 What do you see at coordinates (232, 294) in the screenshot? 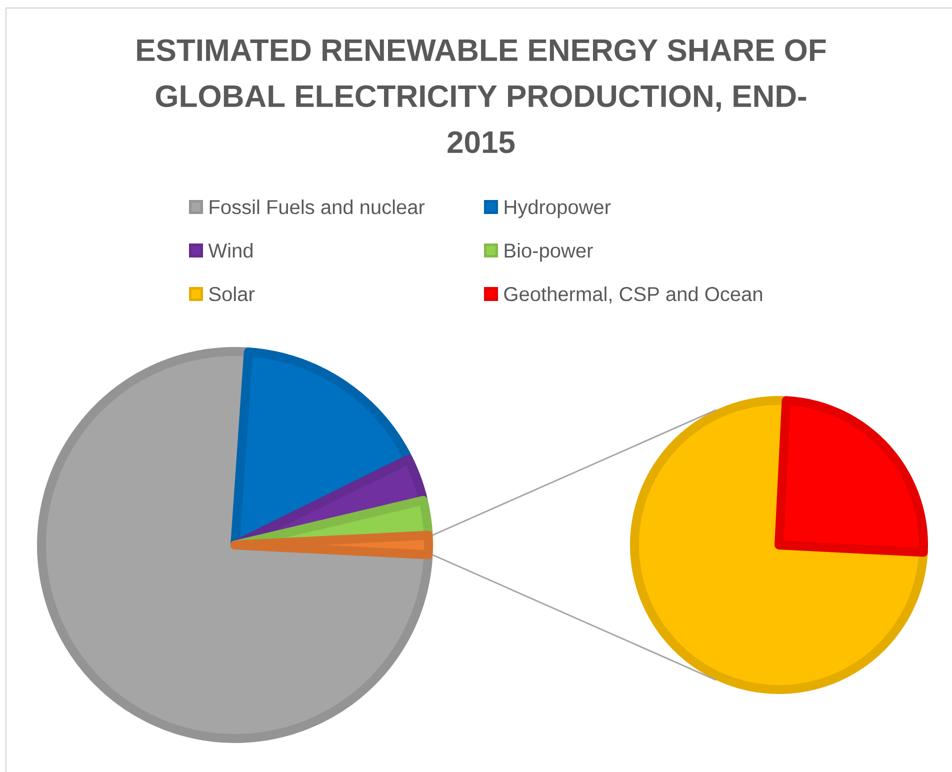
I see `legend-label: Solar` at bounding box center [232, 294].